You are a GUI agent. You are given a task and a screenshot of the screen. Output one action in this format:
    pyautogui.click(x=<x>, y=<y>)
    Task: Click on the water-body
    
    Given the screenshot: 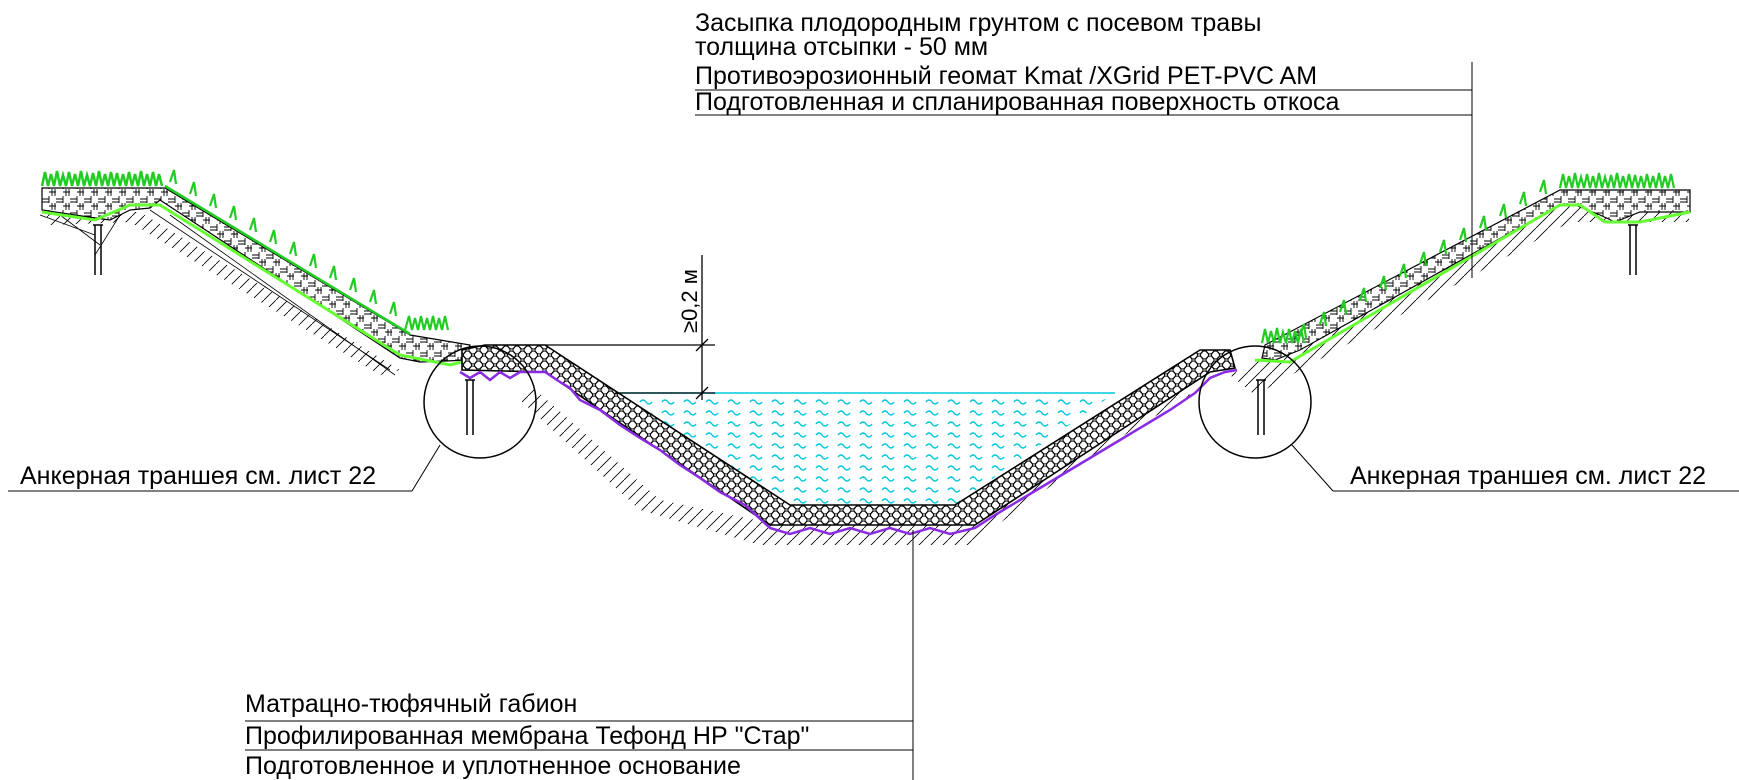 What is the action you would take?
    pyautogui.click(x=865, y=449)
    